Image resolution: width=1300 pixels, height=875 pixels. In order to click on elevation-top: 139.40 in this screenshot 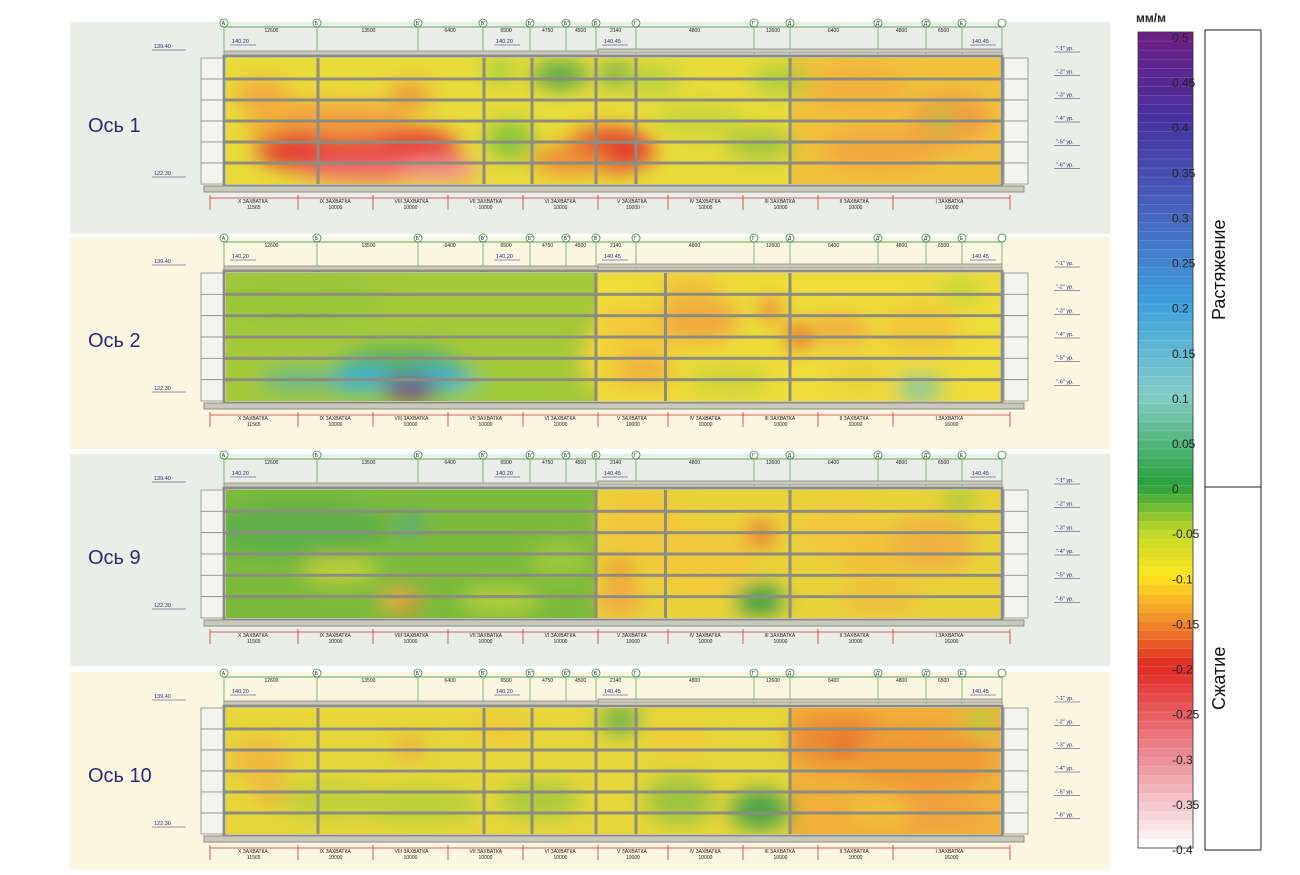, I will do `click(162, 47)`.